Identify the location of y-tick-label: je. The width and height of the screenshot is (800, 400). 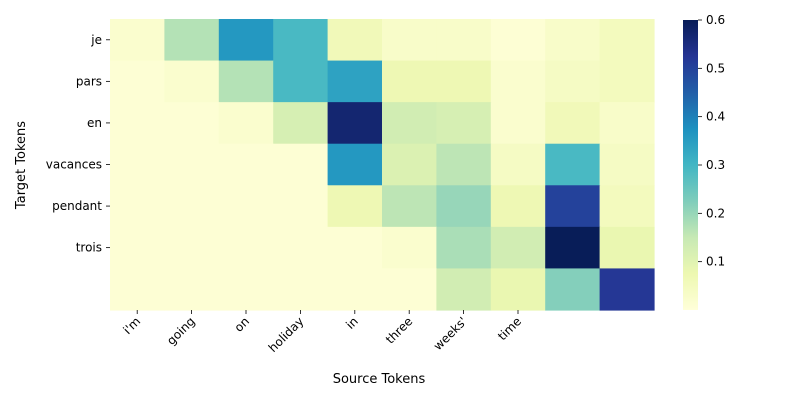
(96, 40).